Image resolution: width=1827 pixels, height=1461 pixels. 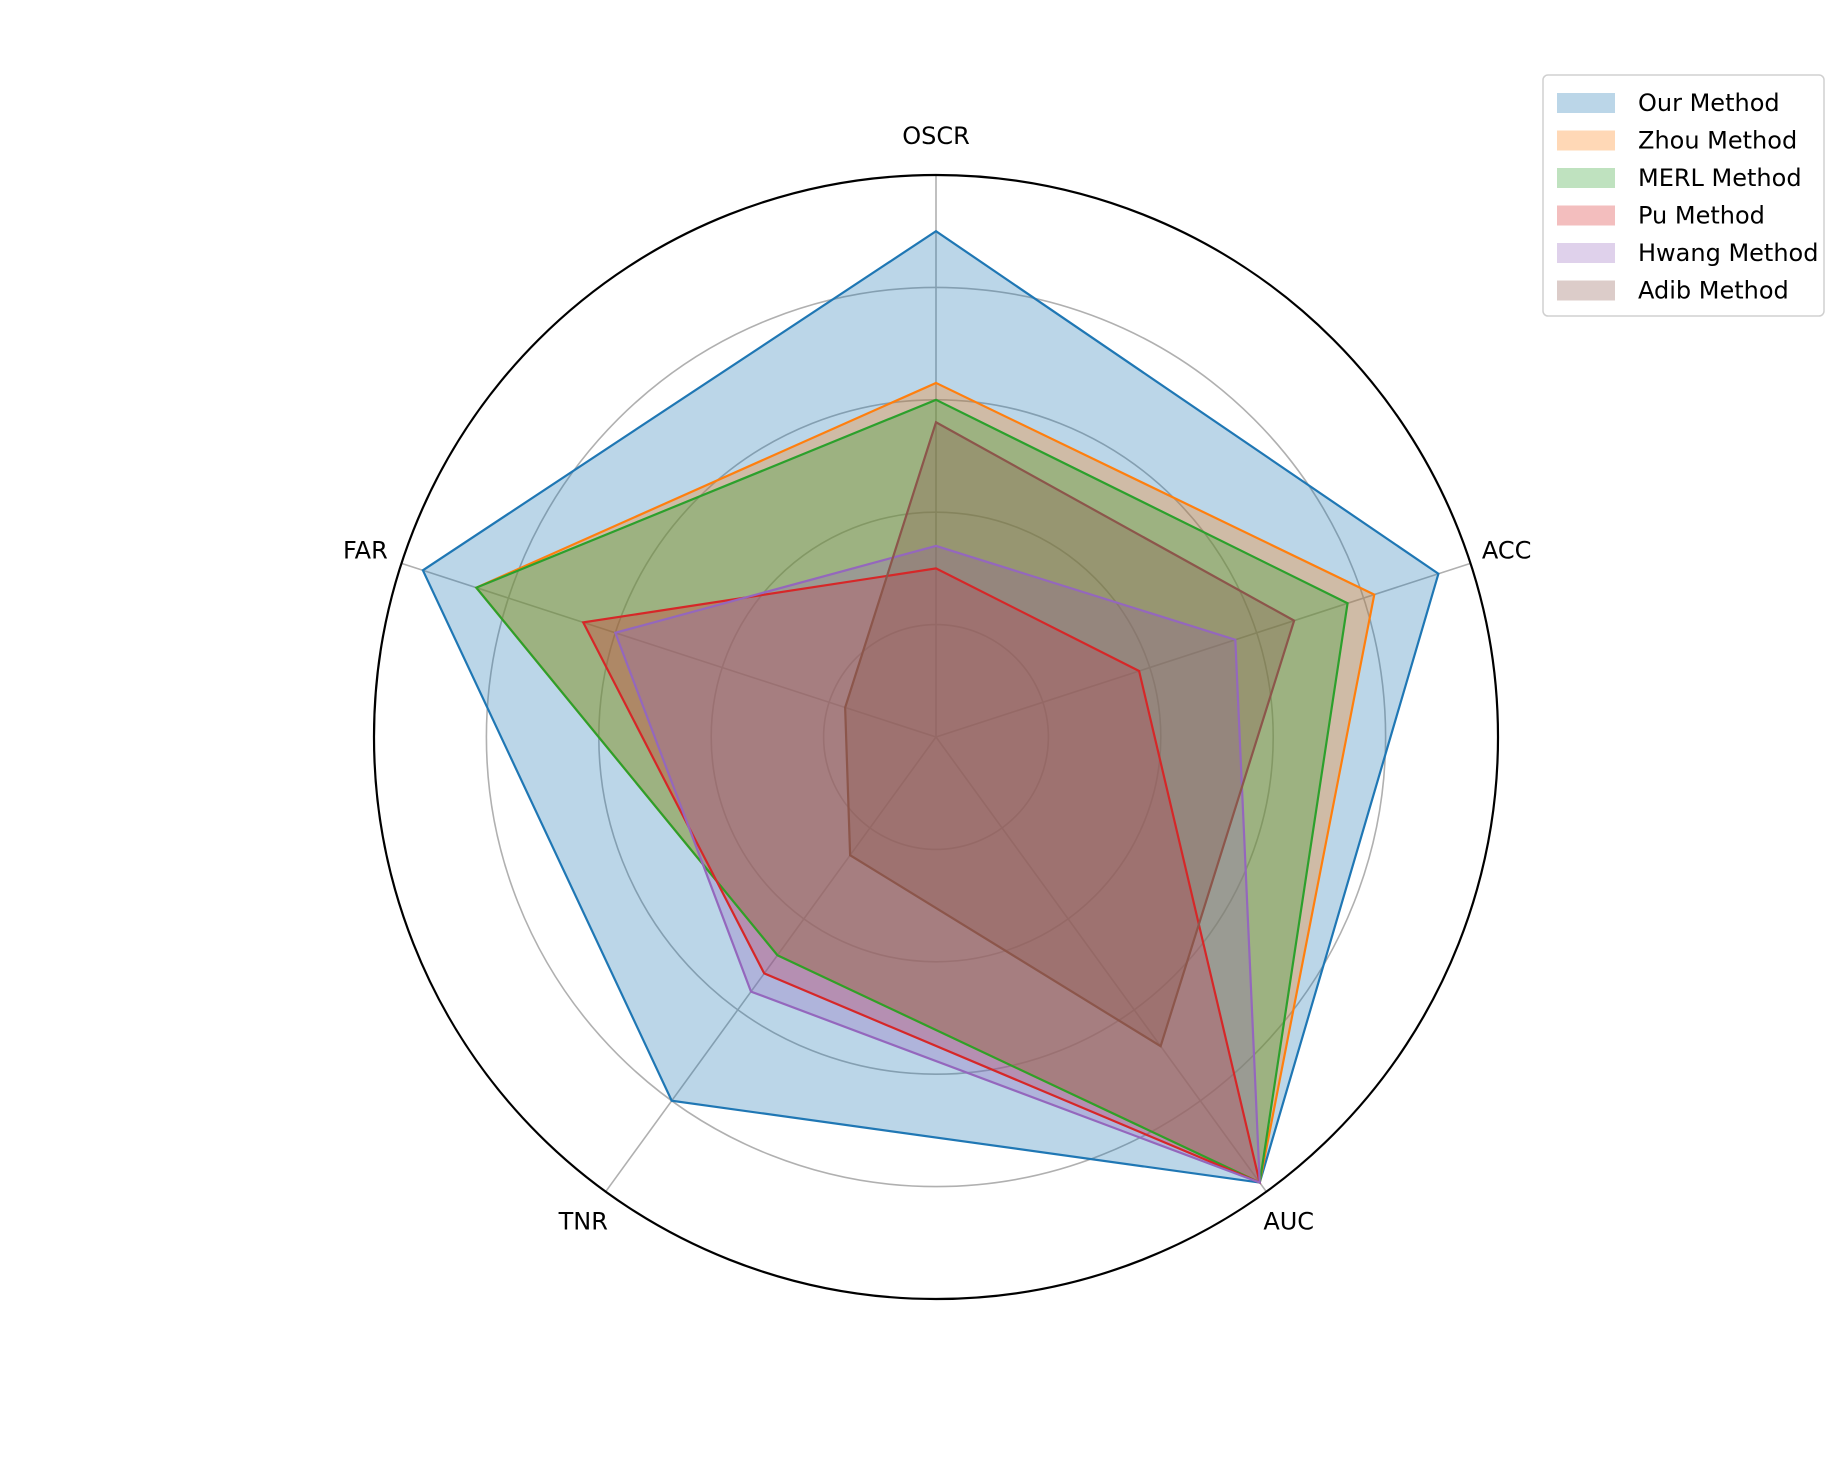 What do you see at coordinates (771, 964) in the screenshot?
I see `spoke-tnr` at bounding box center [771, 964].